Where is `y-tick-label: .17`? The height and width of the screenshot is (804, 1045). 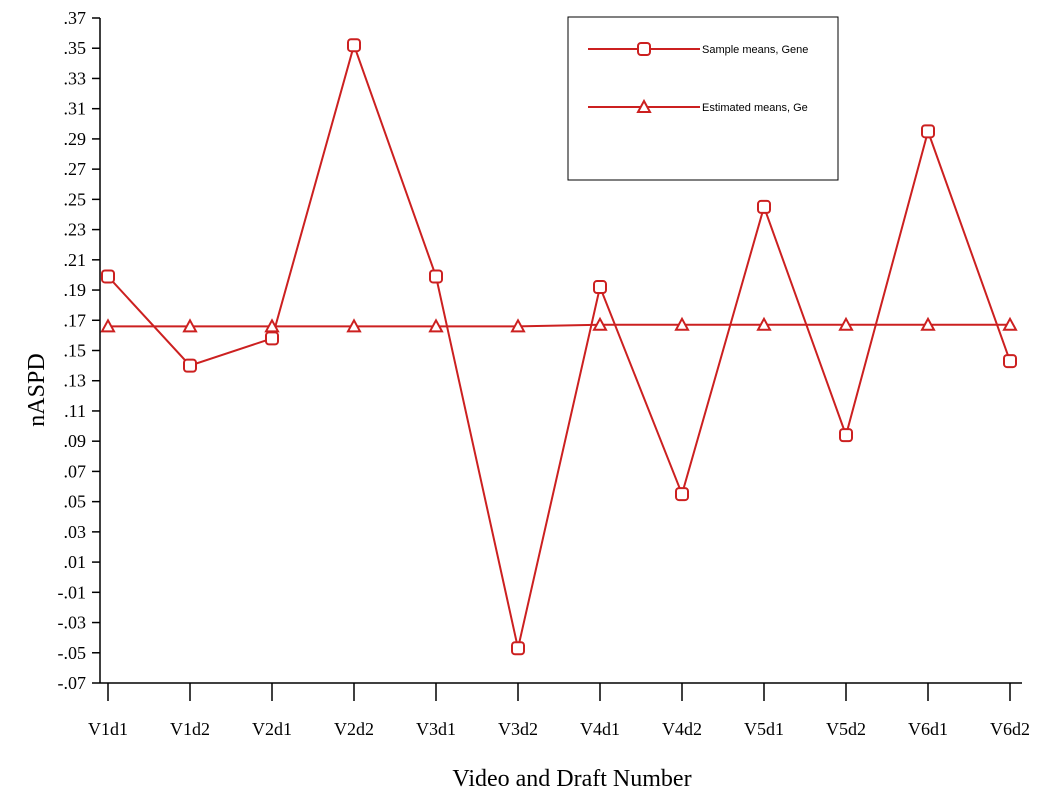 y-tick-label: .17 is located at coordinates (75, 320).